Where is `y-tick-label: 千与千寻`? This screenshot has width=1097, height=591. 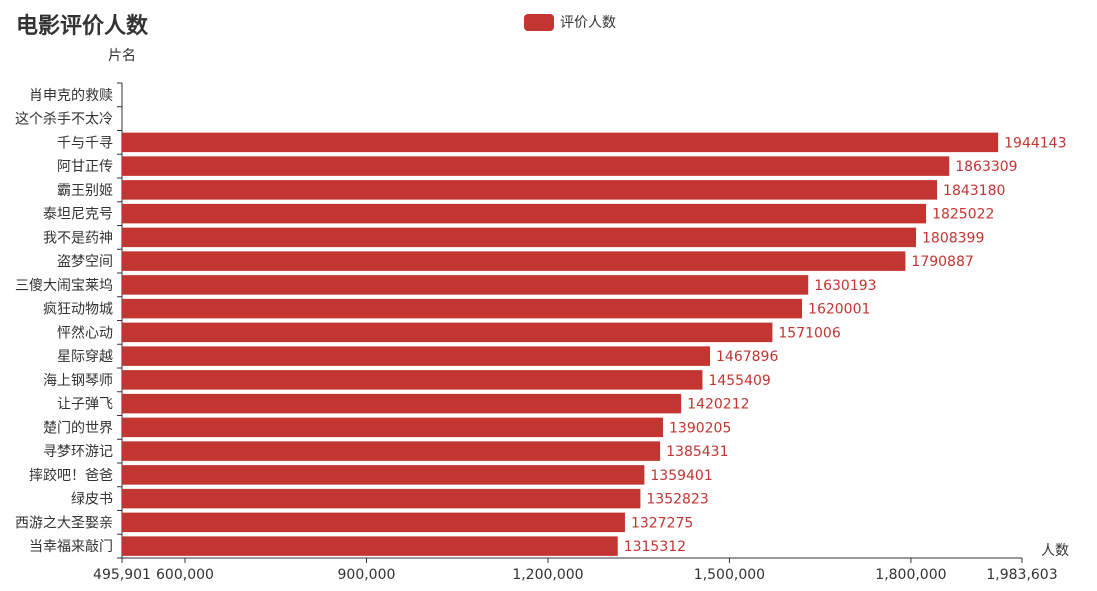 y-tick-label: 千与千寻 is located at coordinates (85, 143).